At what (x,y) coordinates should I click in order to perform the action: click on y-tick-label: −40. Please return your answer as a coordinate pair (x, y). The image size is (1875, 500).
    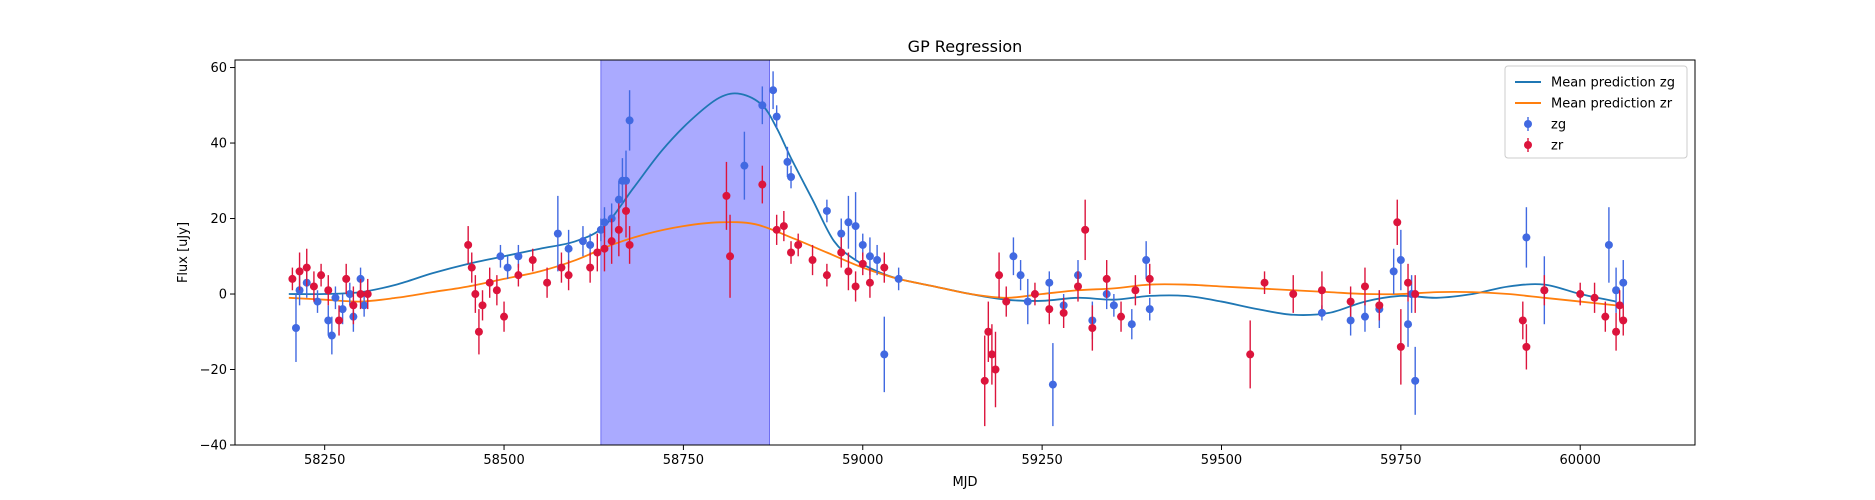
    Looking at the image, I should click on (213, 446).